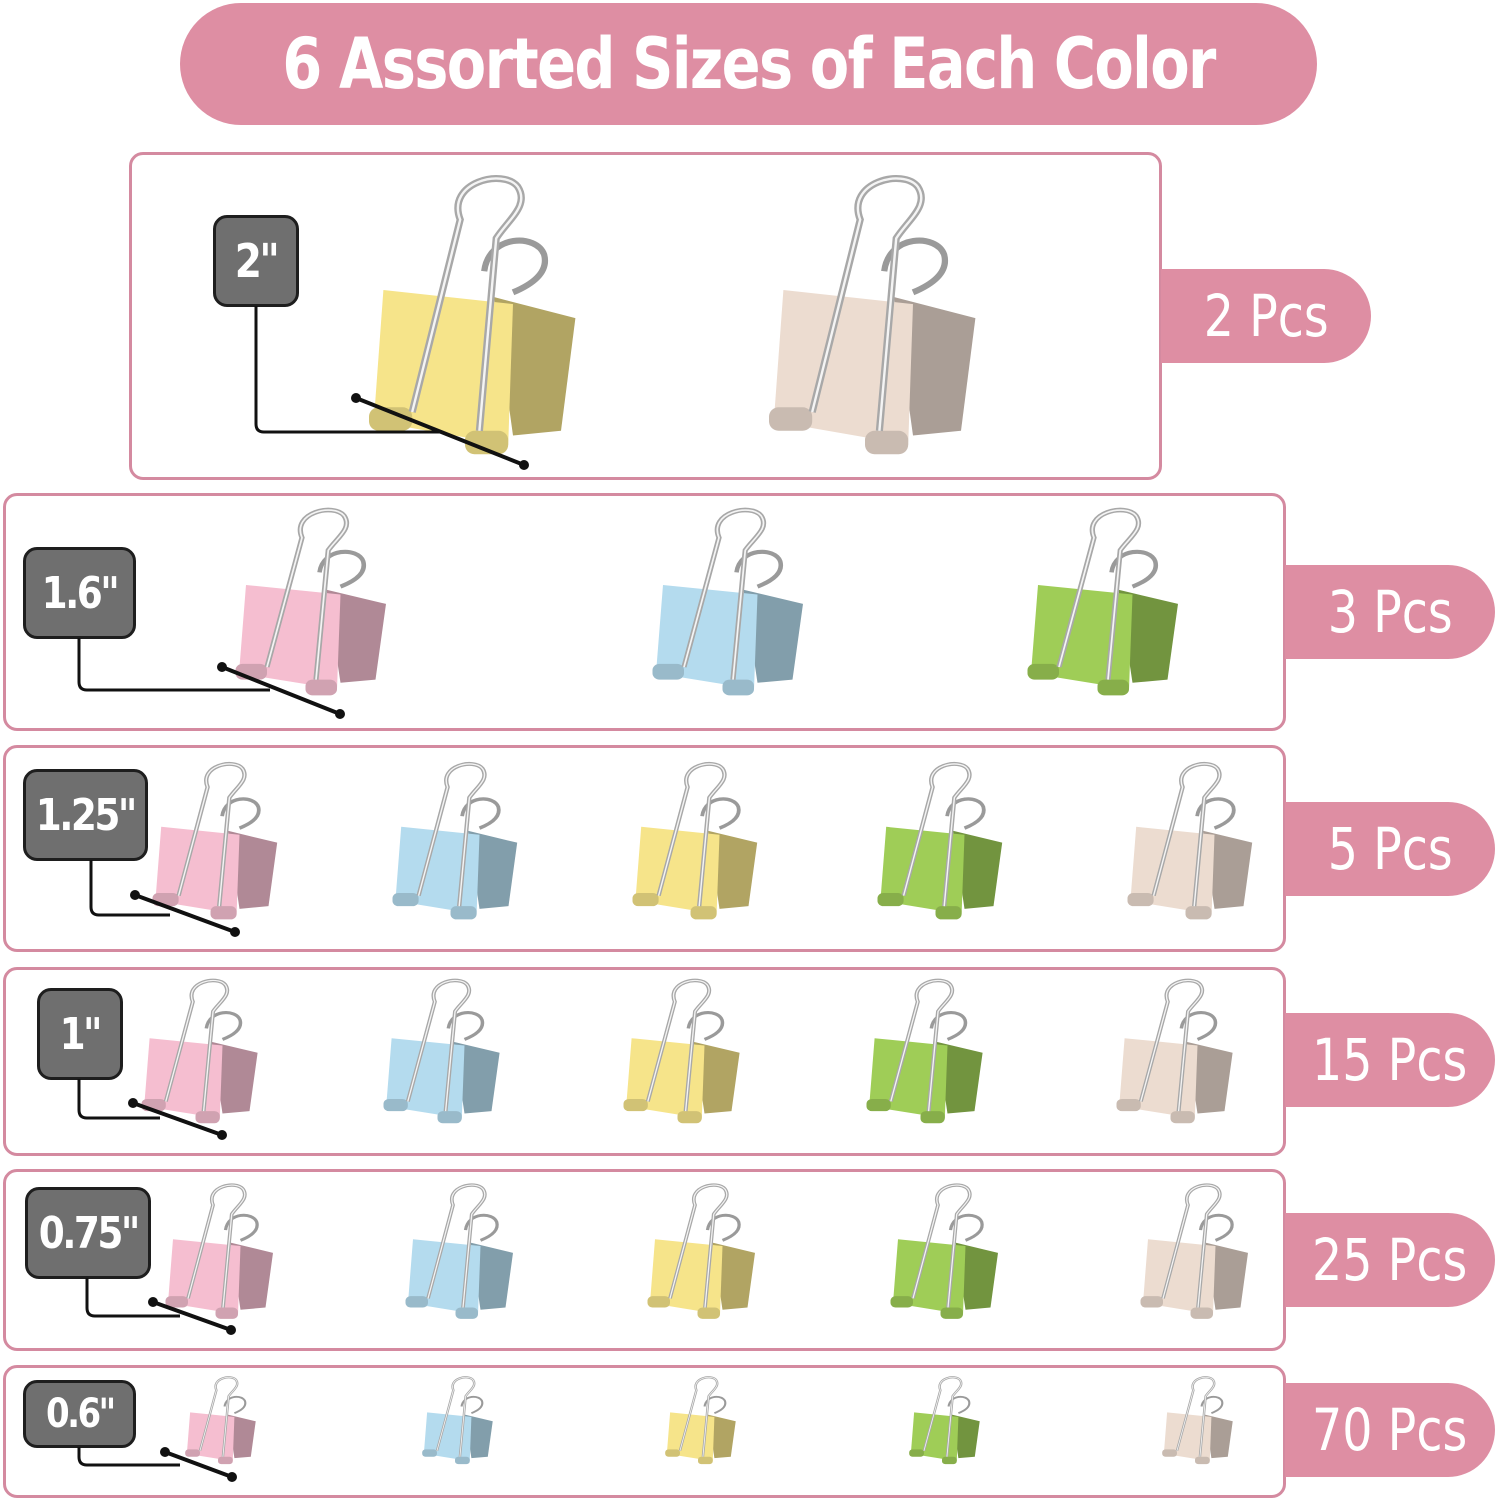  I want to click on title-banner: 6 Assorted Sizes of Each Color, so click(748, 64).